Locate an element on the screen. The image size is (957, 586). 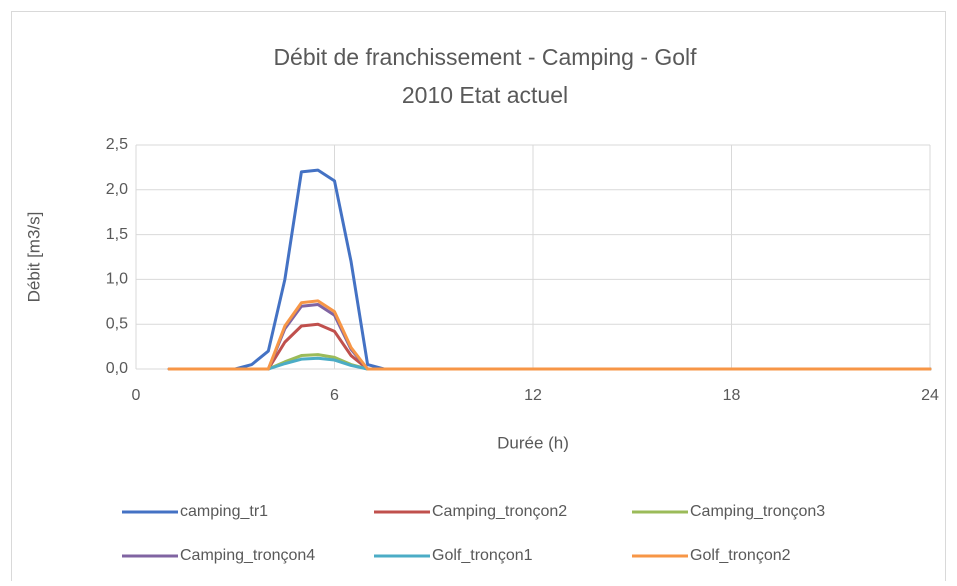
x-tick-label: 24 is located at coordinates (930, 395).